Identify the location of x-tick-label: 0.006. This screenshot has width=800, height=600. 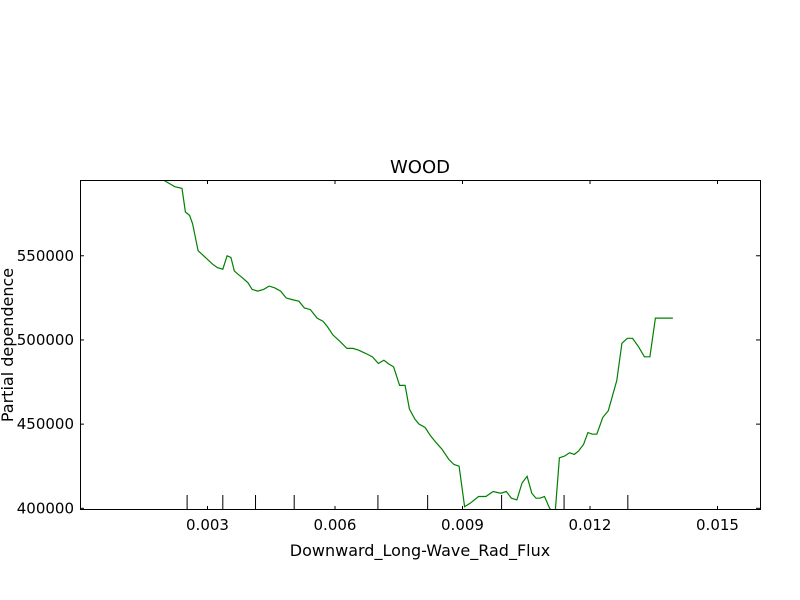
(335, 525).